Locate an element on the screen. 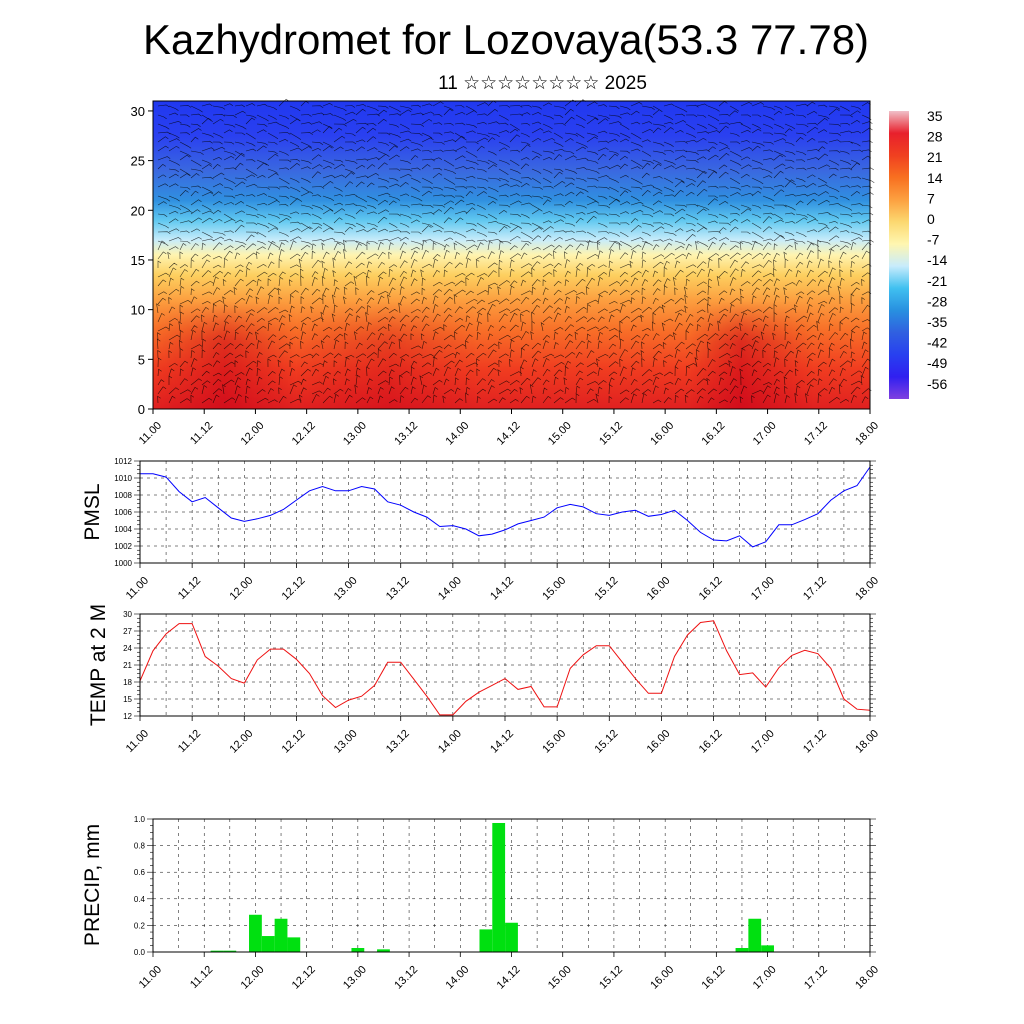 The image size is (1024, 1024). y-tick-label: 0.8 is located at coordinates (140, 846).